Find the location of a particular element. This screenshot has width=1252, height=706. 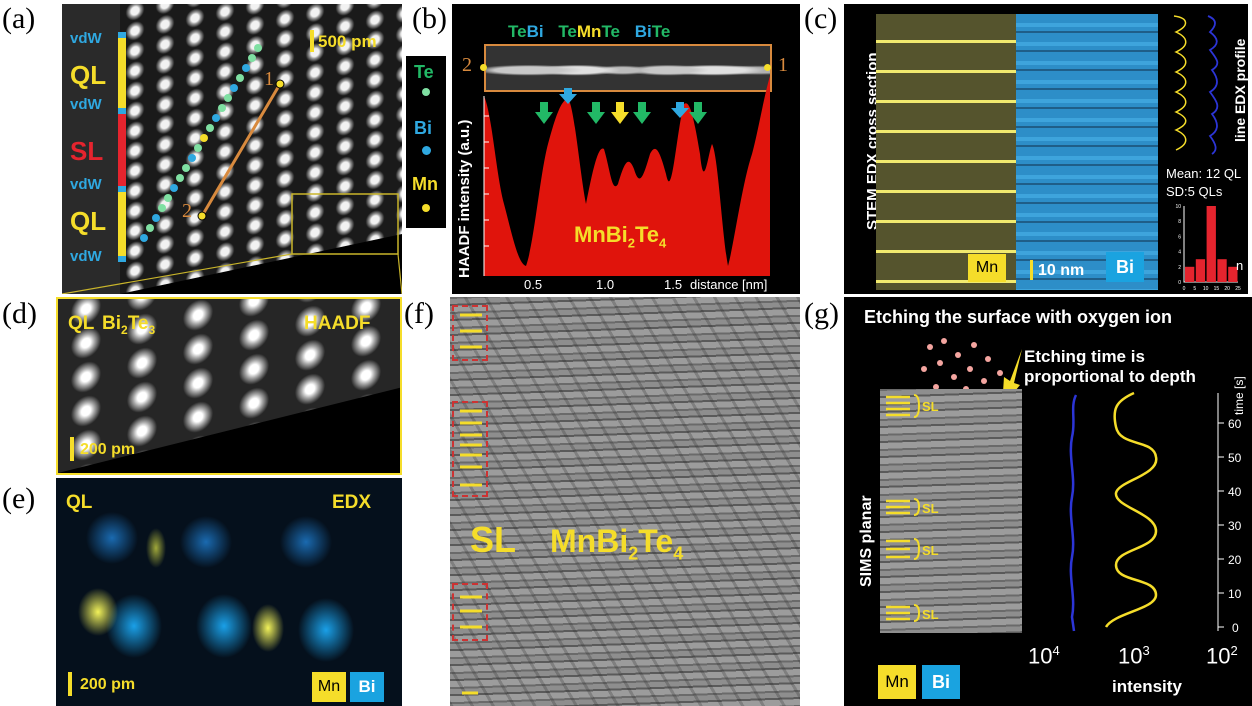

hist-x-tick: 15 is located at coordinates (1217, 289).